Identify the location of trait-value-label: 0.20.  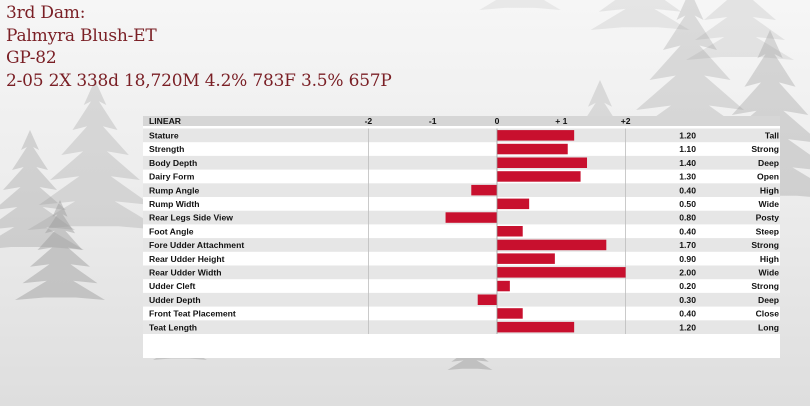
(687, 286).